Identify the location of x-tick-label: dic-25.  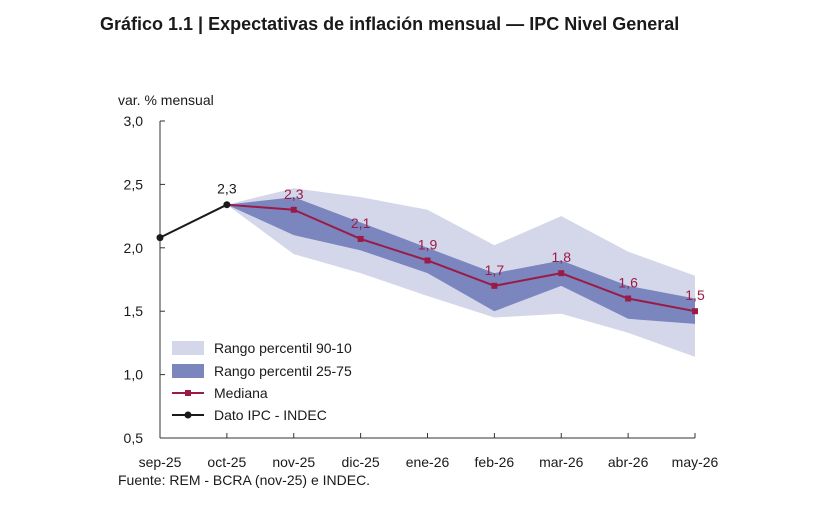
(361, 462).